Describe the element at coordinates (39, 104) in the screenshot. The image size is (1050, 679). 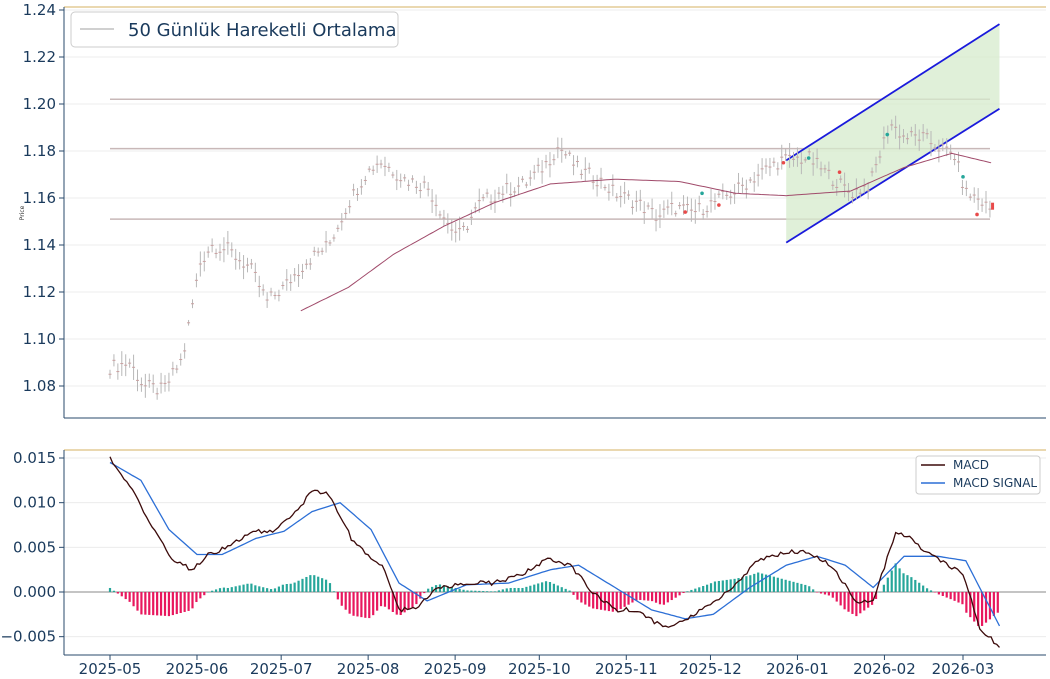
I see `price-y-tick-label: 1.20` at that location.